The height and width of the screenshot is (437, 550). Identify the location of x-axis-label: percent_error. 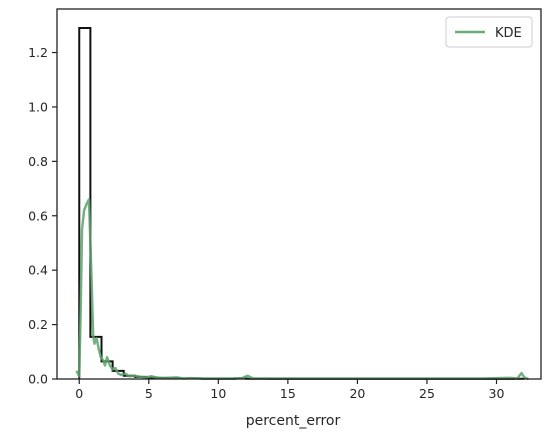
(293, 421).